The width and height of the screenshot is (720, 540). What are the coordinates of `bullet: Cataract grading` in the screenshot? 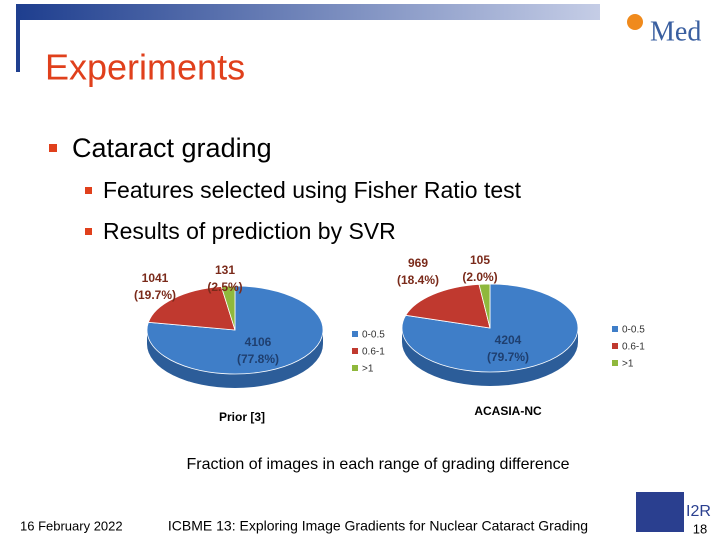 It's located at (172, 148).